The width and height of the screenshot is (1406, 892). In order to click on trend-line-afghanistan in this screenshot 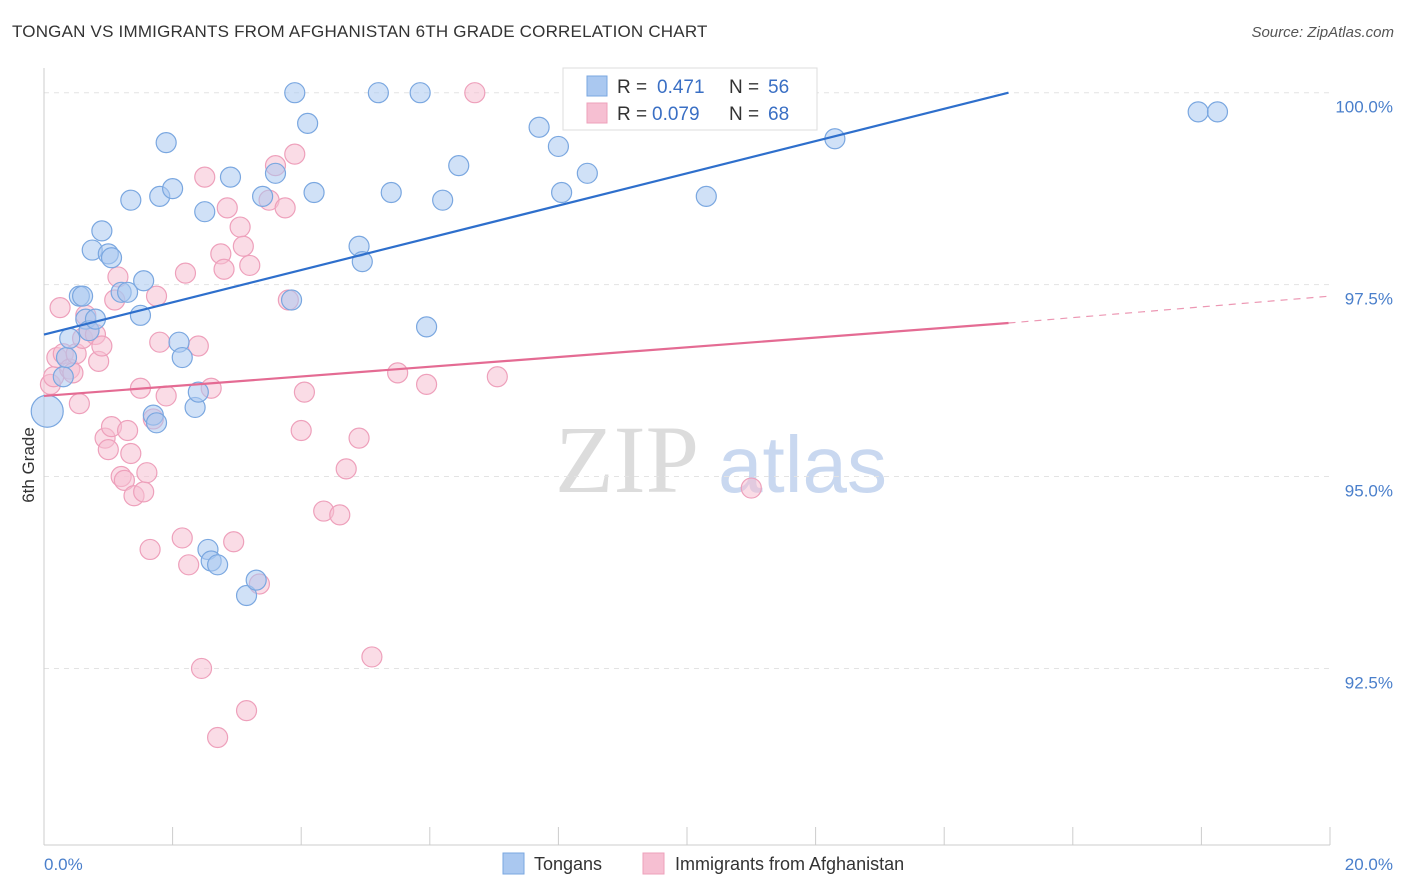, I will do `click(526, 359)`.